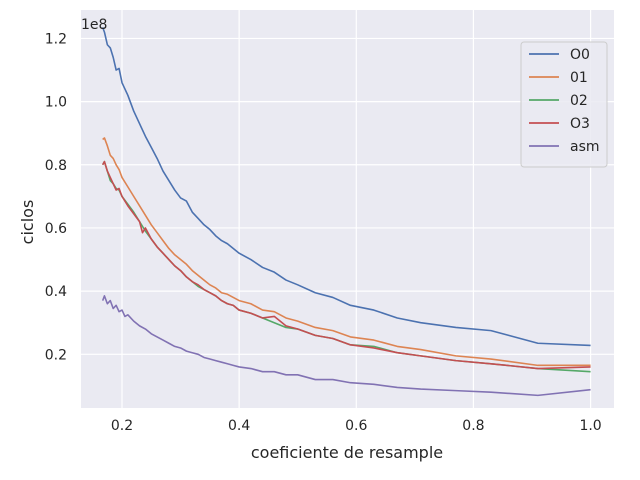 Image resolution: width=640 pixels, height=480 pixels. What do you see at coordinates (579, 78) in the screenshot?
I see `legend-label: 01` at bounding box center [579, 78].